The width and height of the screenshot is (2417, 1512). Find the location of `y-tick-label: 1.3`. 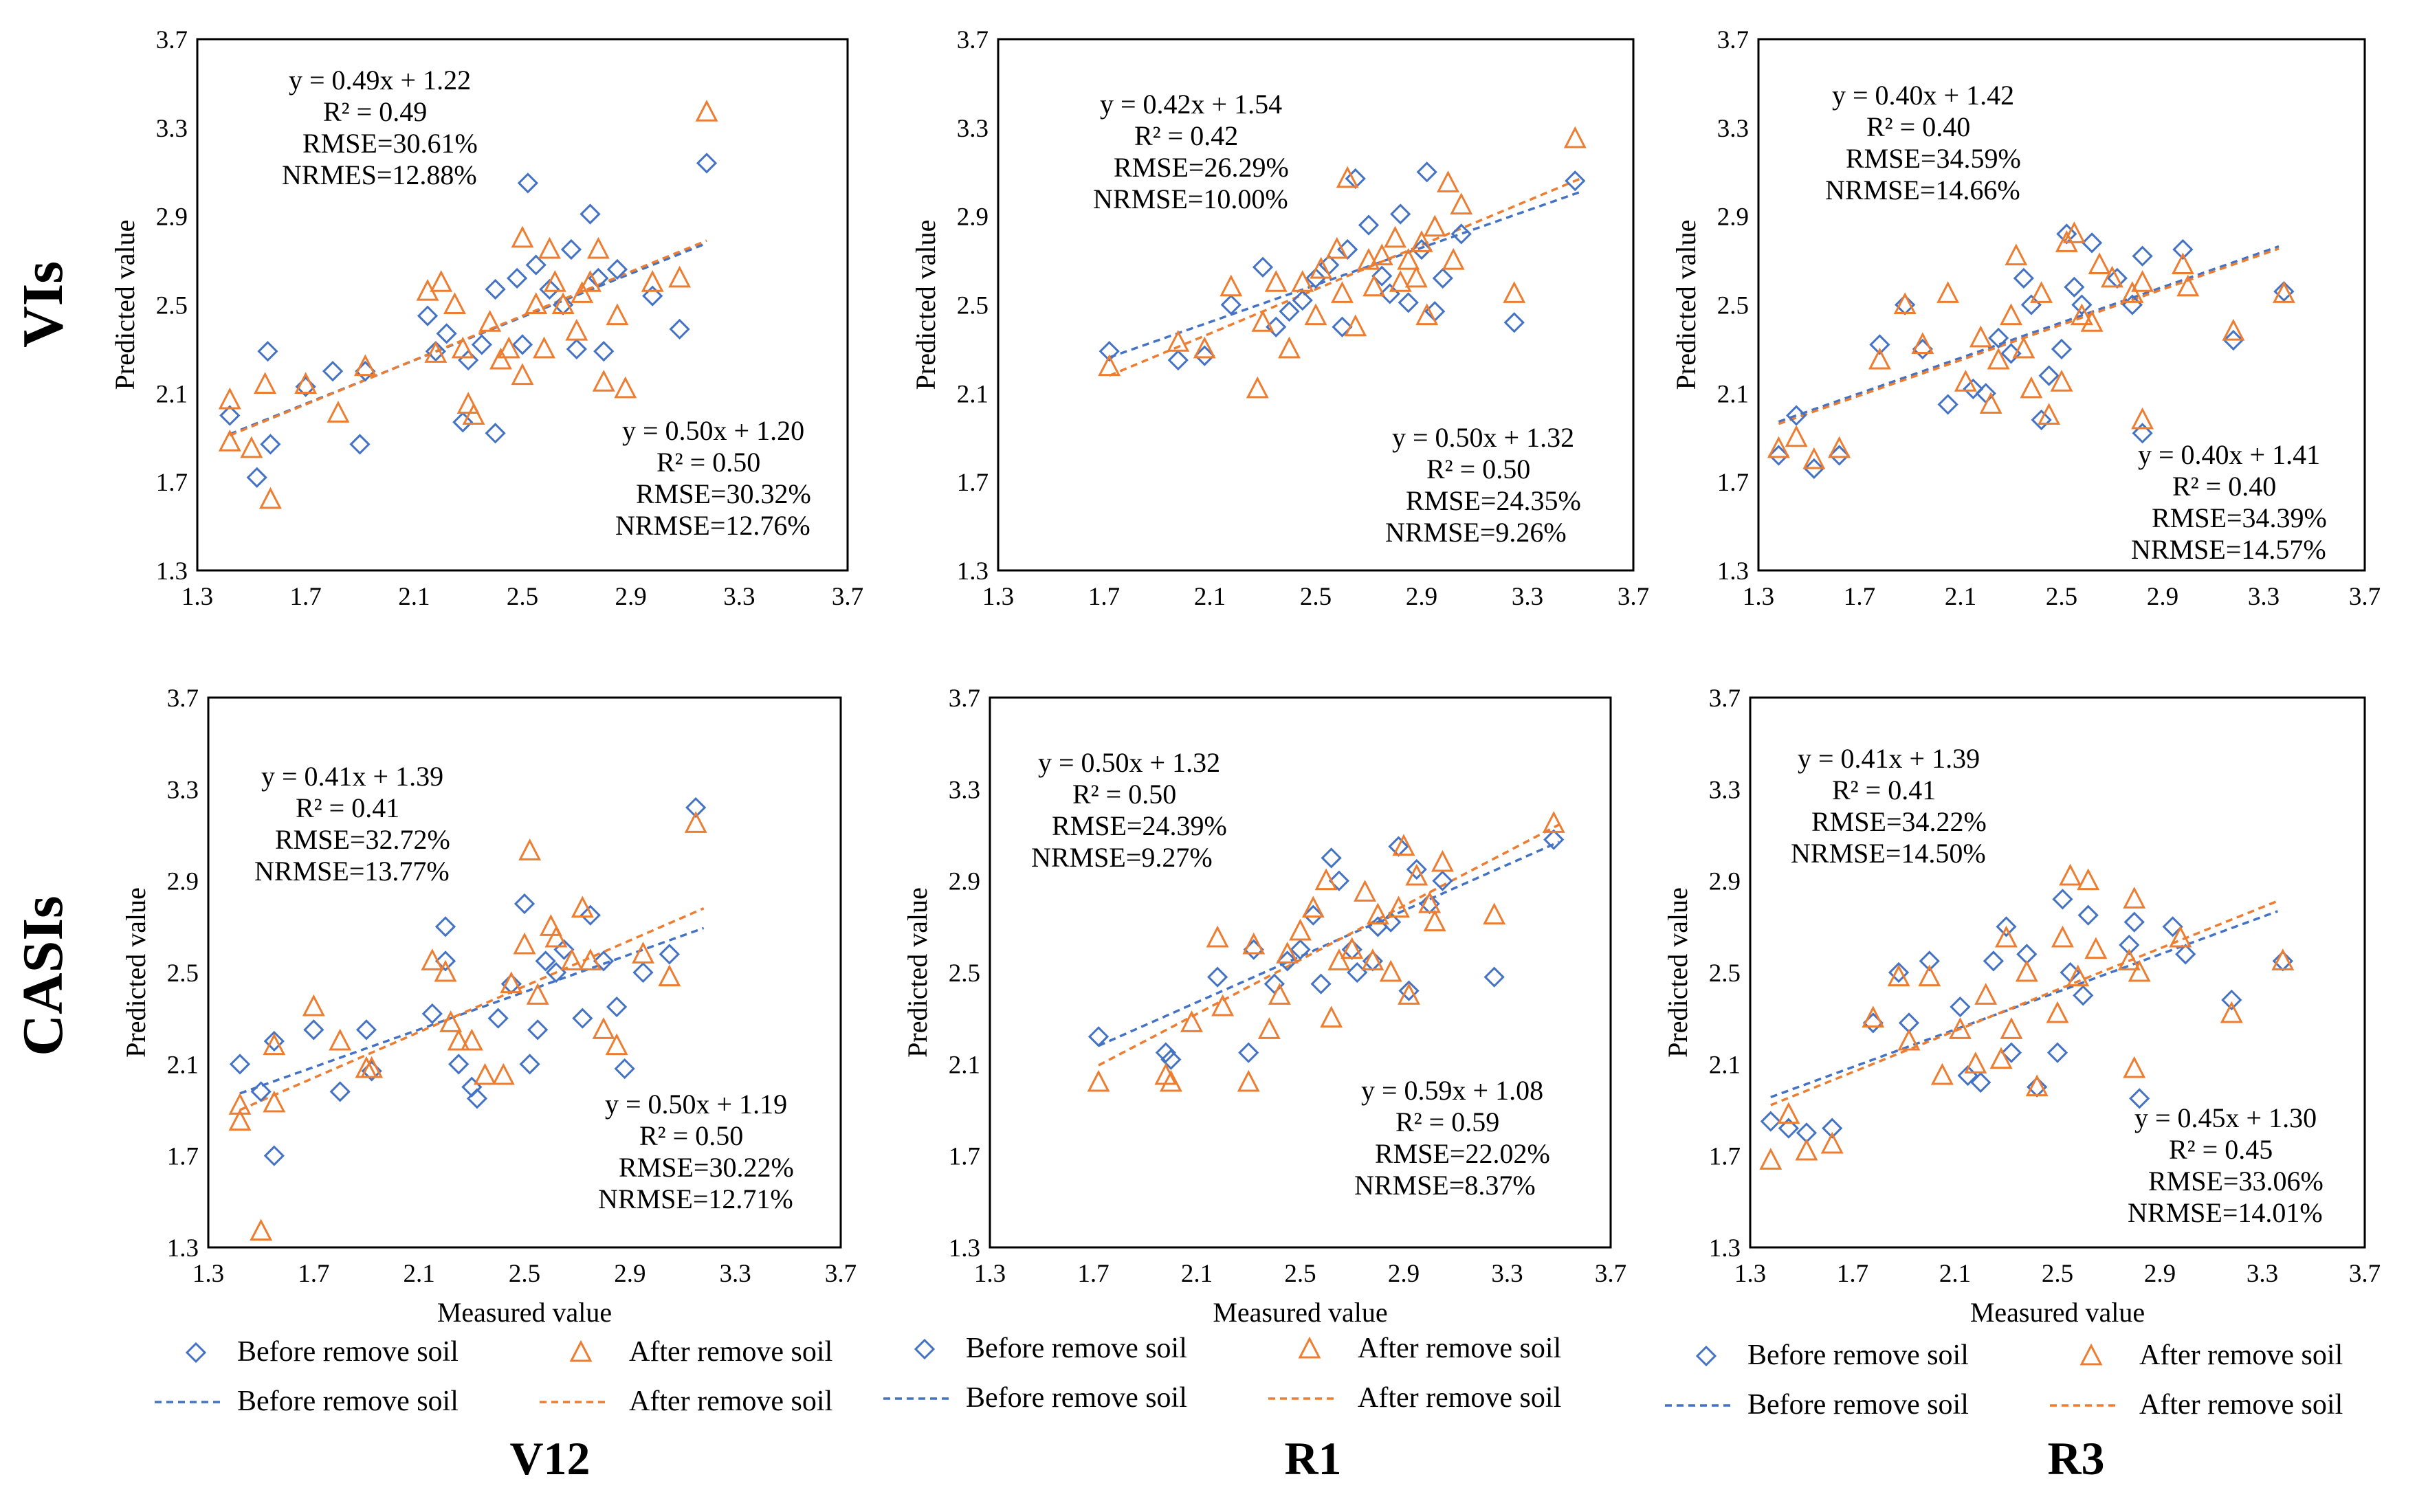

y-tick-label: 1.3 is located at coordinates (1725, 1248).